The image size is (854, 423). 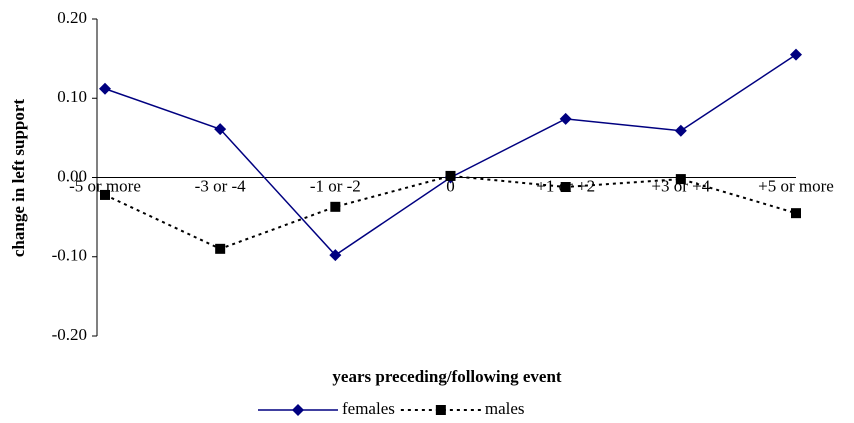 What do you see at coordinates (18, 178) in the screenshot?
I see `y-axis-title: change in left support` at bounding box center [18, 178].